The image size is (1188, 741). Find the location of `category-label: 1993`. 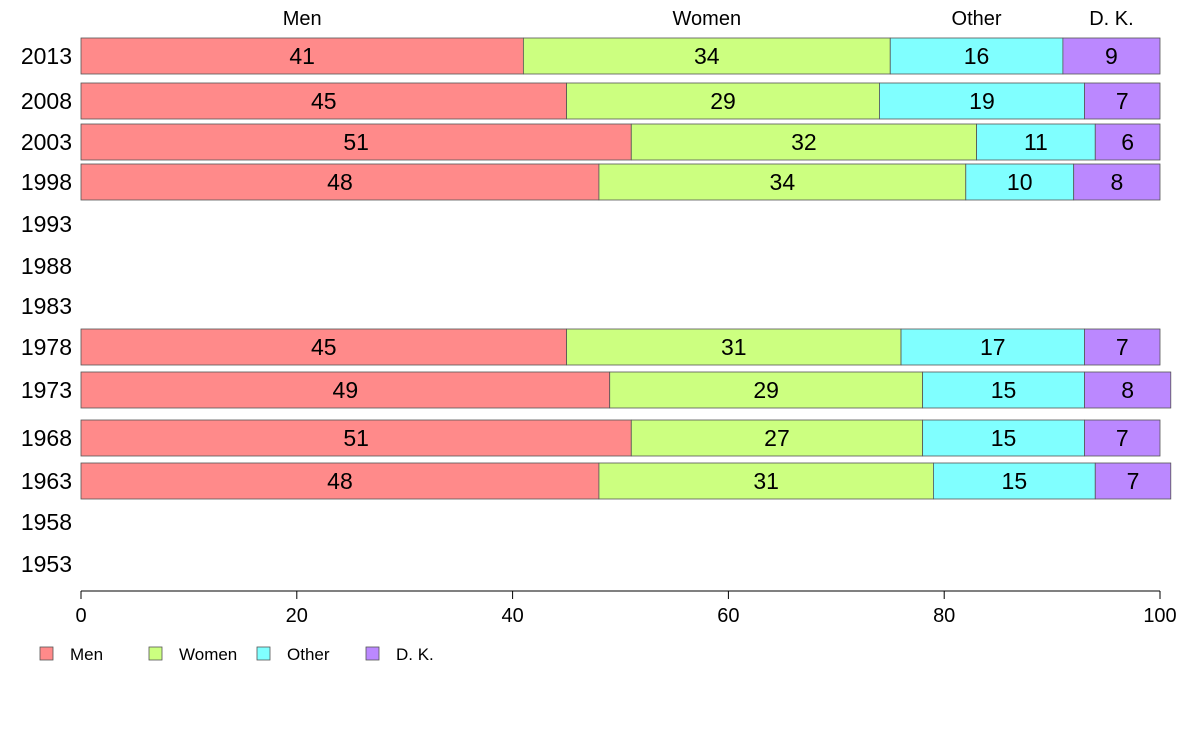

category-label: 1993 is located at coordinates (46, 224).